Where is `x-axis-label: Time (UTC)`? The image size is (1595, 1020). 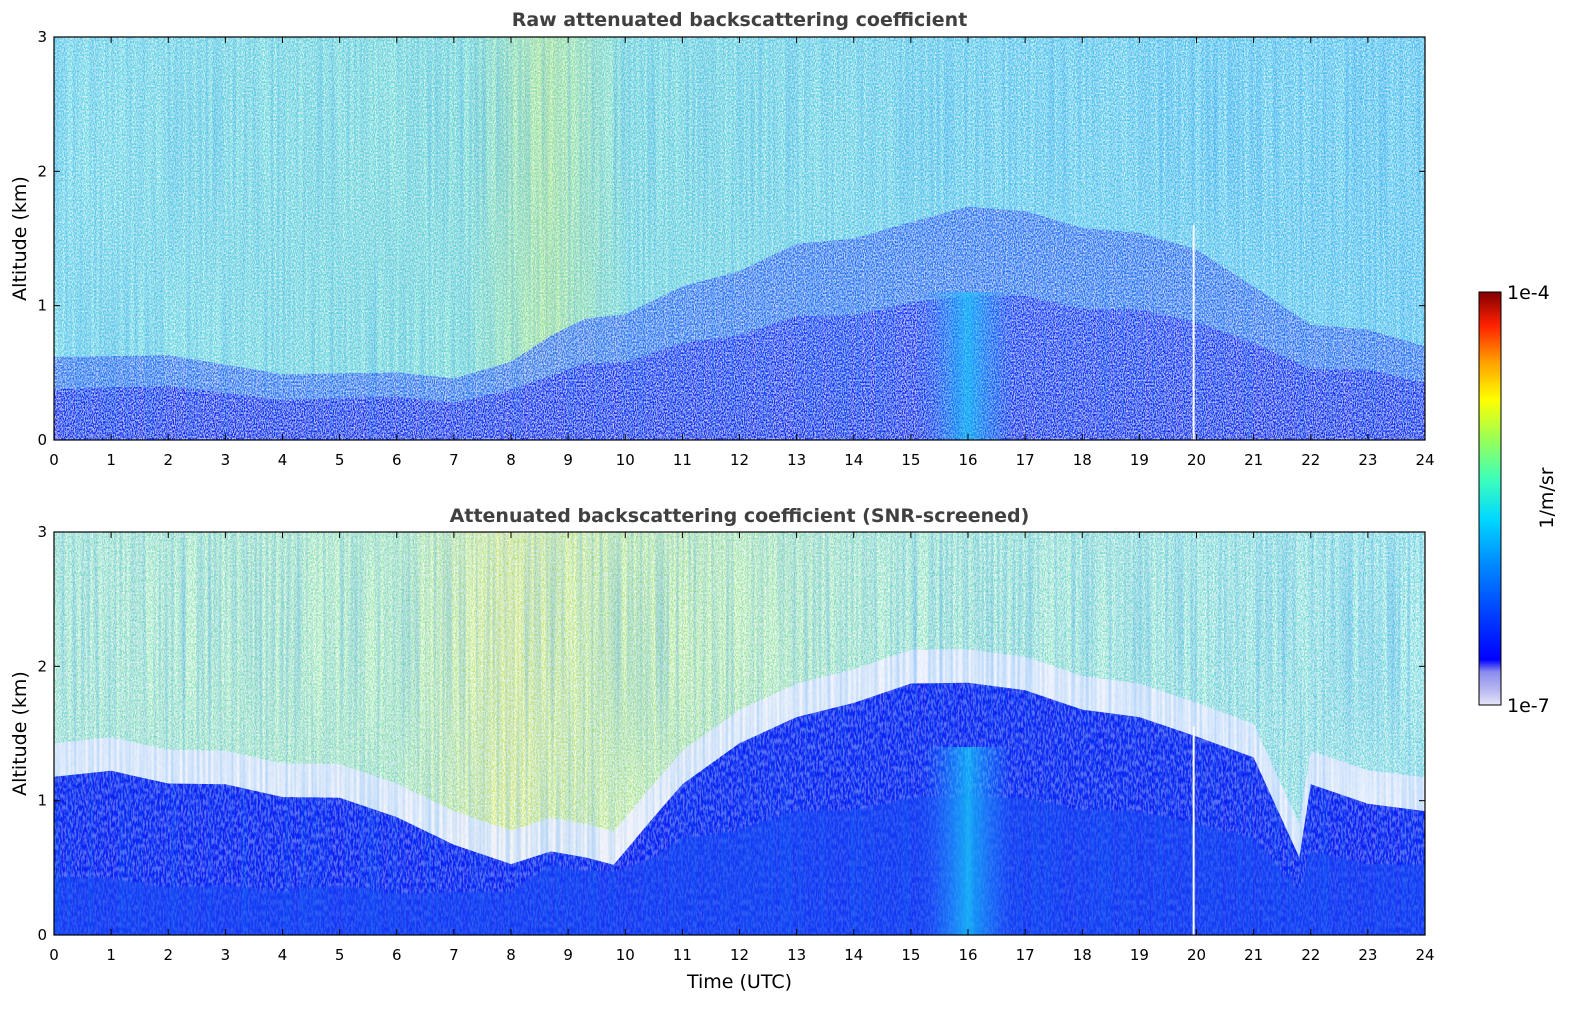
x-axis-label: Time (UTC) is located at coordinates (739, 982).